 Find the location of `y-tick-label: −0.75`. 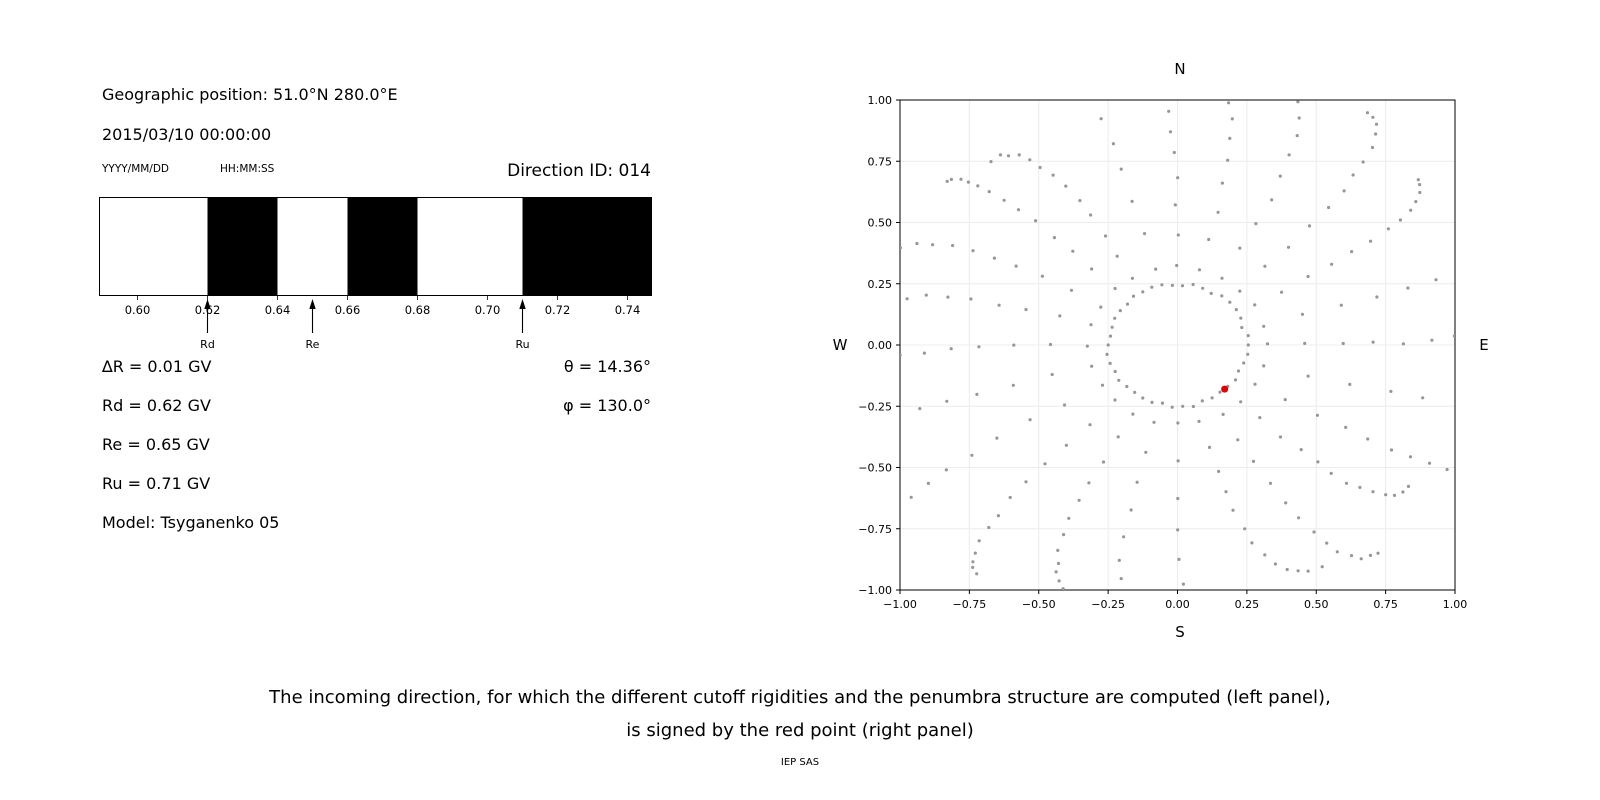

y-tick-label: −0.75 is located at coordinates (875, 529).